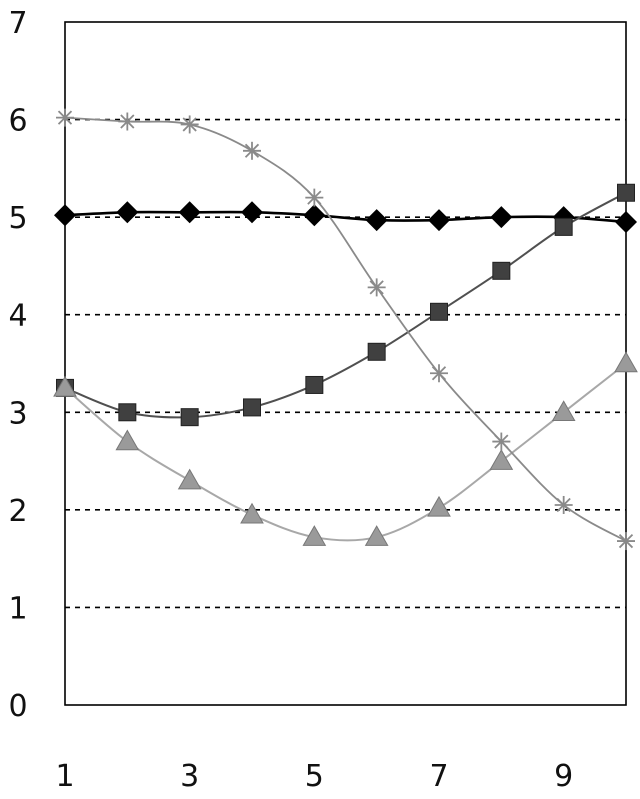 The width and height of the screenshot is (640, 799). What do you see at coordinates (314, 776) in the screenshot?
I see `x-tick-label: 5` at bounding box center [314, 776].